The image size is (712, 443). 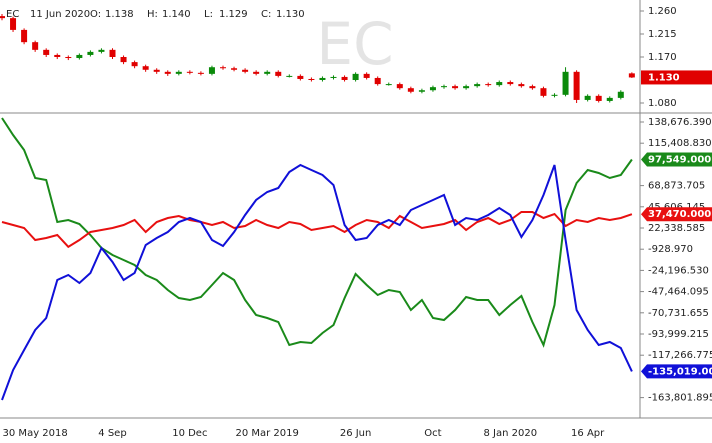 What do you see at coordinates (266, 14) in the screenshot?
I see `ohlc-label: C:` at bounding box center [266, 14].